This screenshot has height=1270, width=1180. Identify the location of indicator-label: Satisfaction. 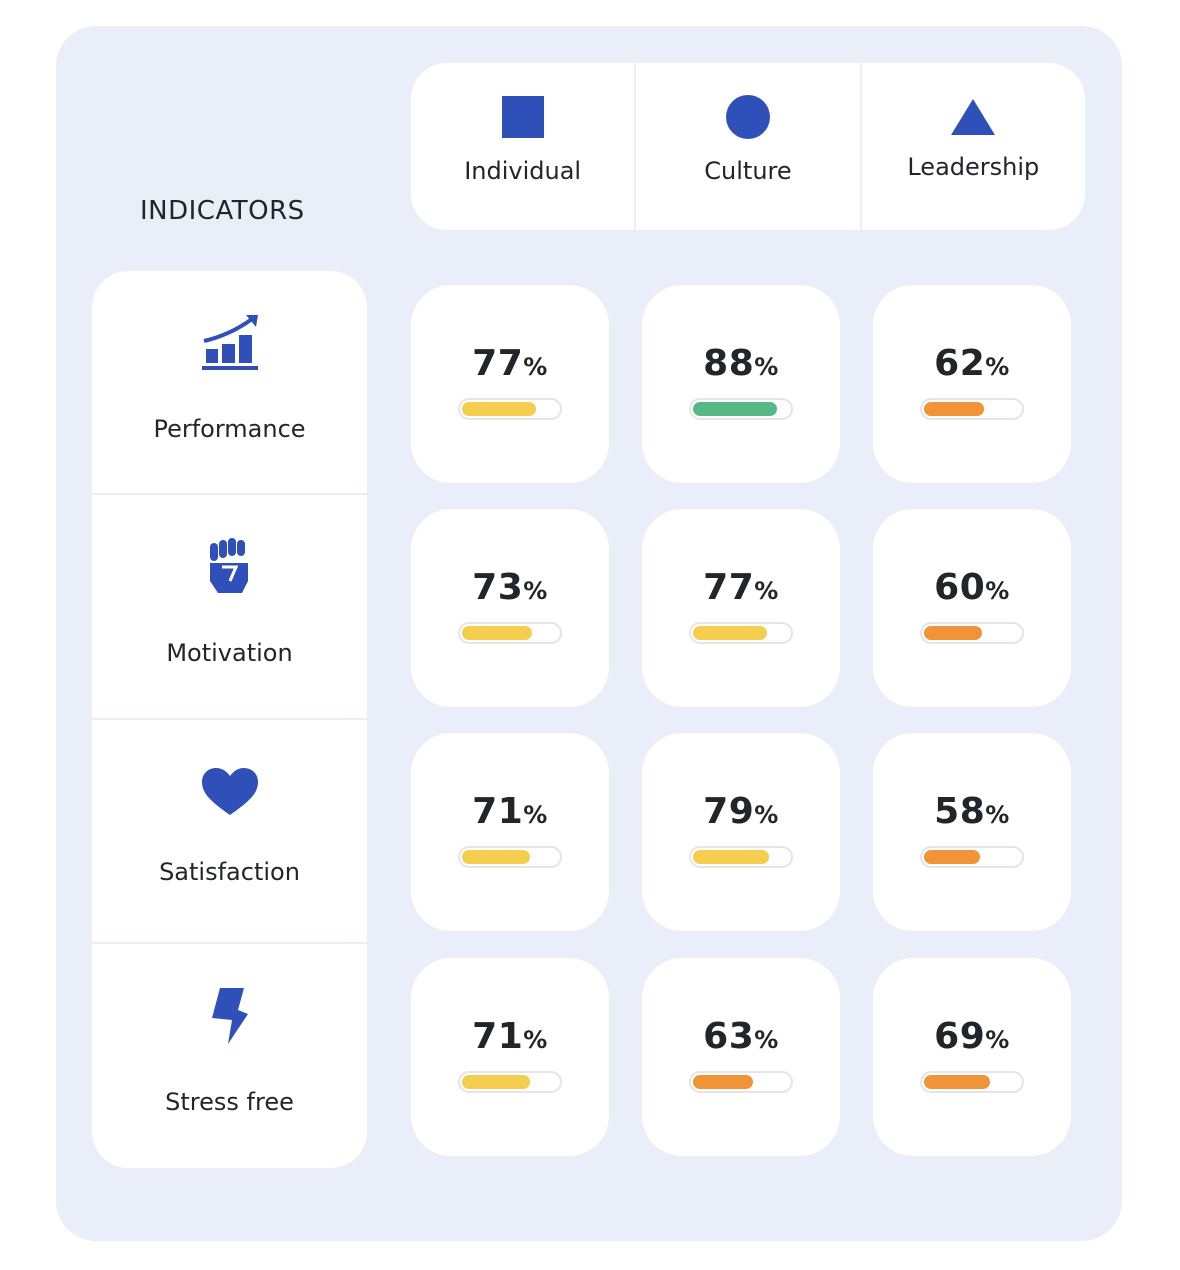
(229, 871).